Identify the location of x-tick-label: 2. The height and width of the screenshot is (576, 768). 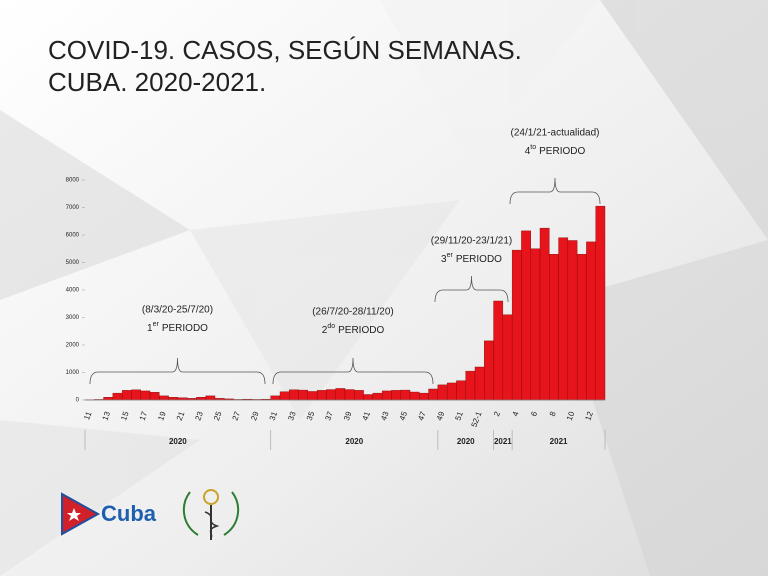
(497, 414).